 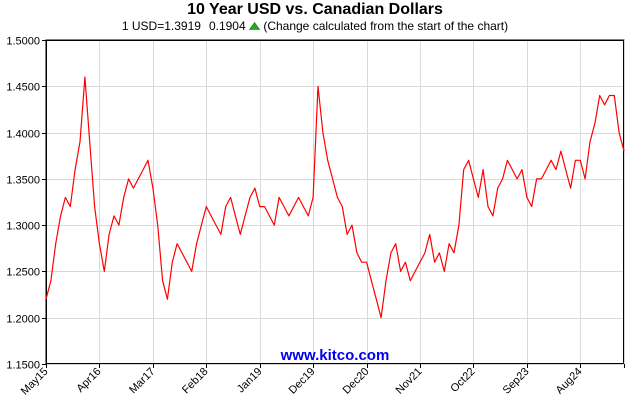 What do you see at coordinates (250, 381) in the screenshot?
I see `x-tick-label: Jan19` at bounding box center [250, 381].